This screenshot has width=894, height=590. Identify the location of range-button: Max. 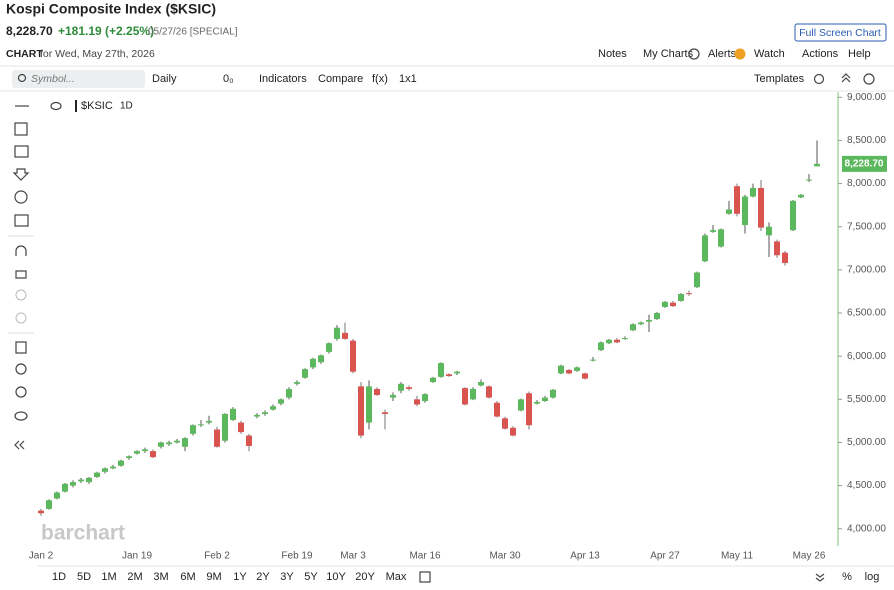
(396, 577).